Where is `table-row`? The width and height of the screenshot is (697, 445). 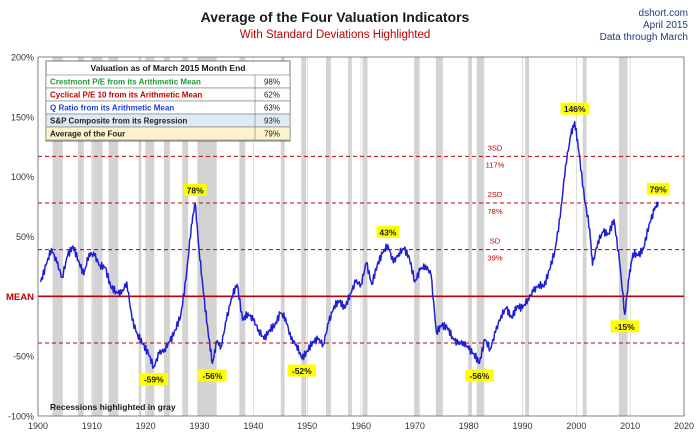 table-row is located at coordinates (168, 133).